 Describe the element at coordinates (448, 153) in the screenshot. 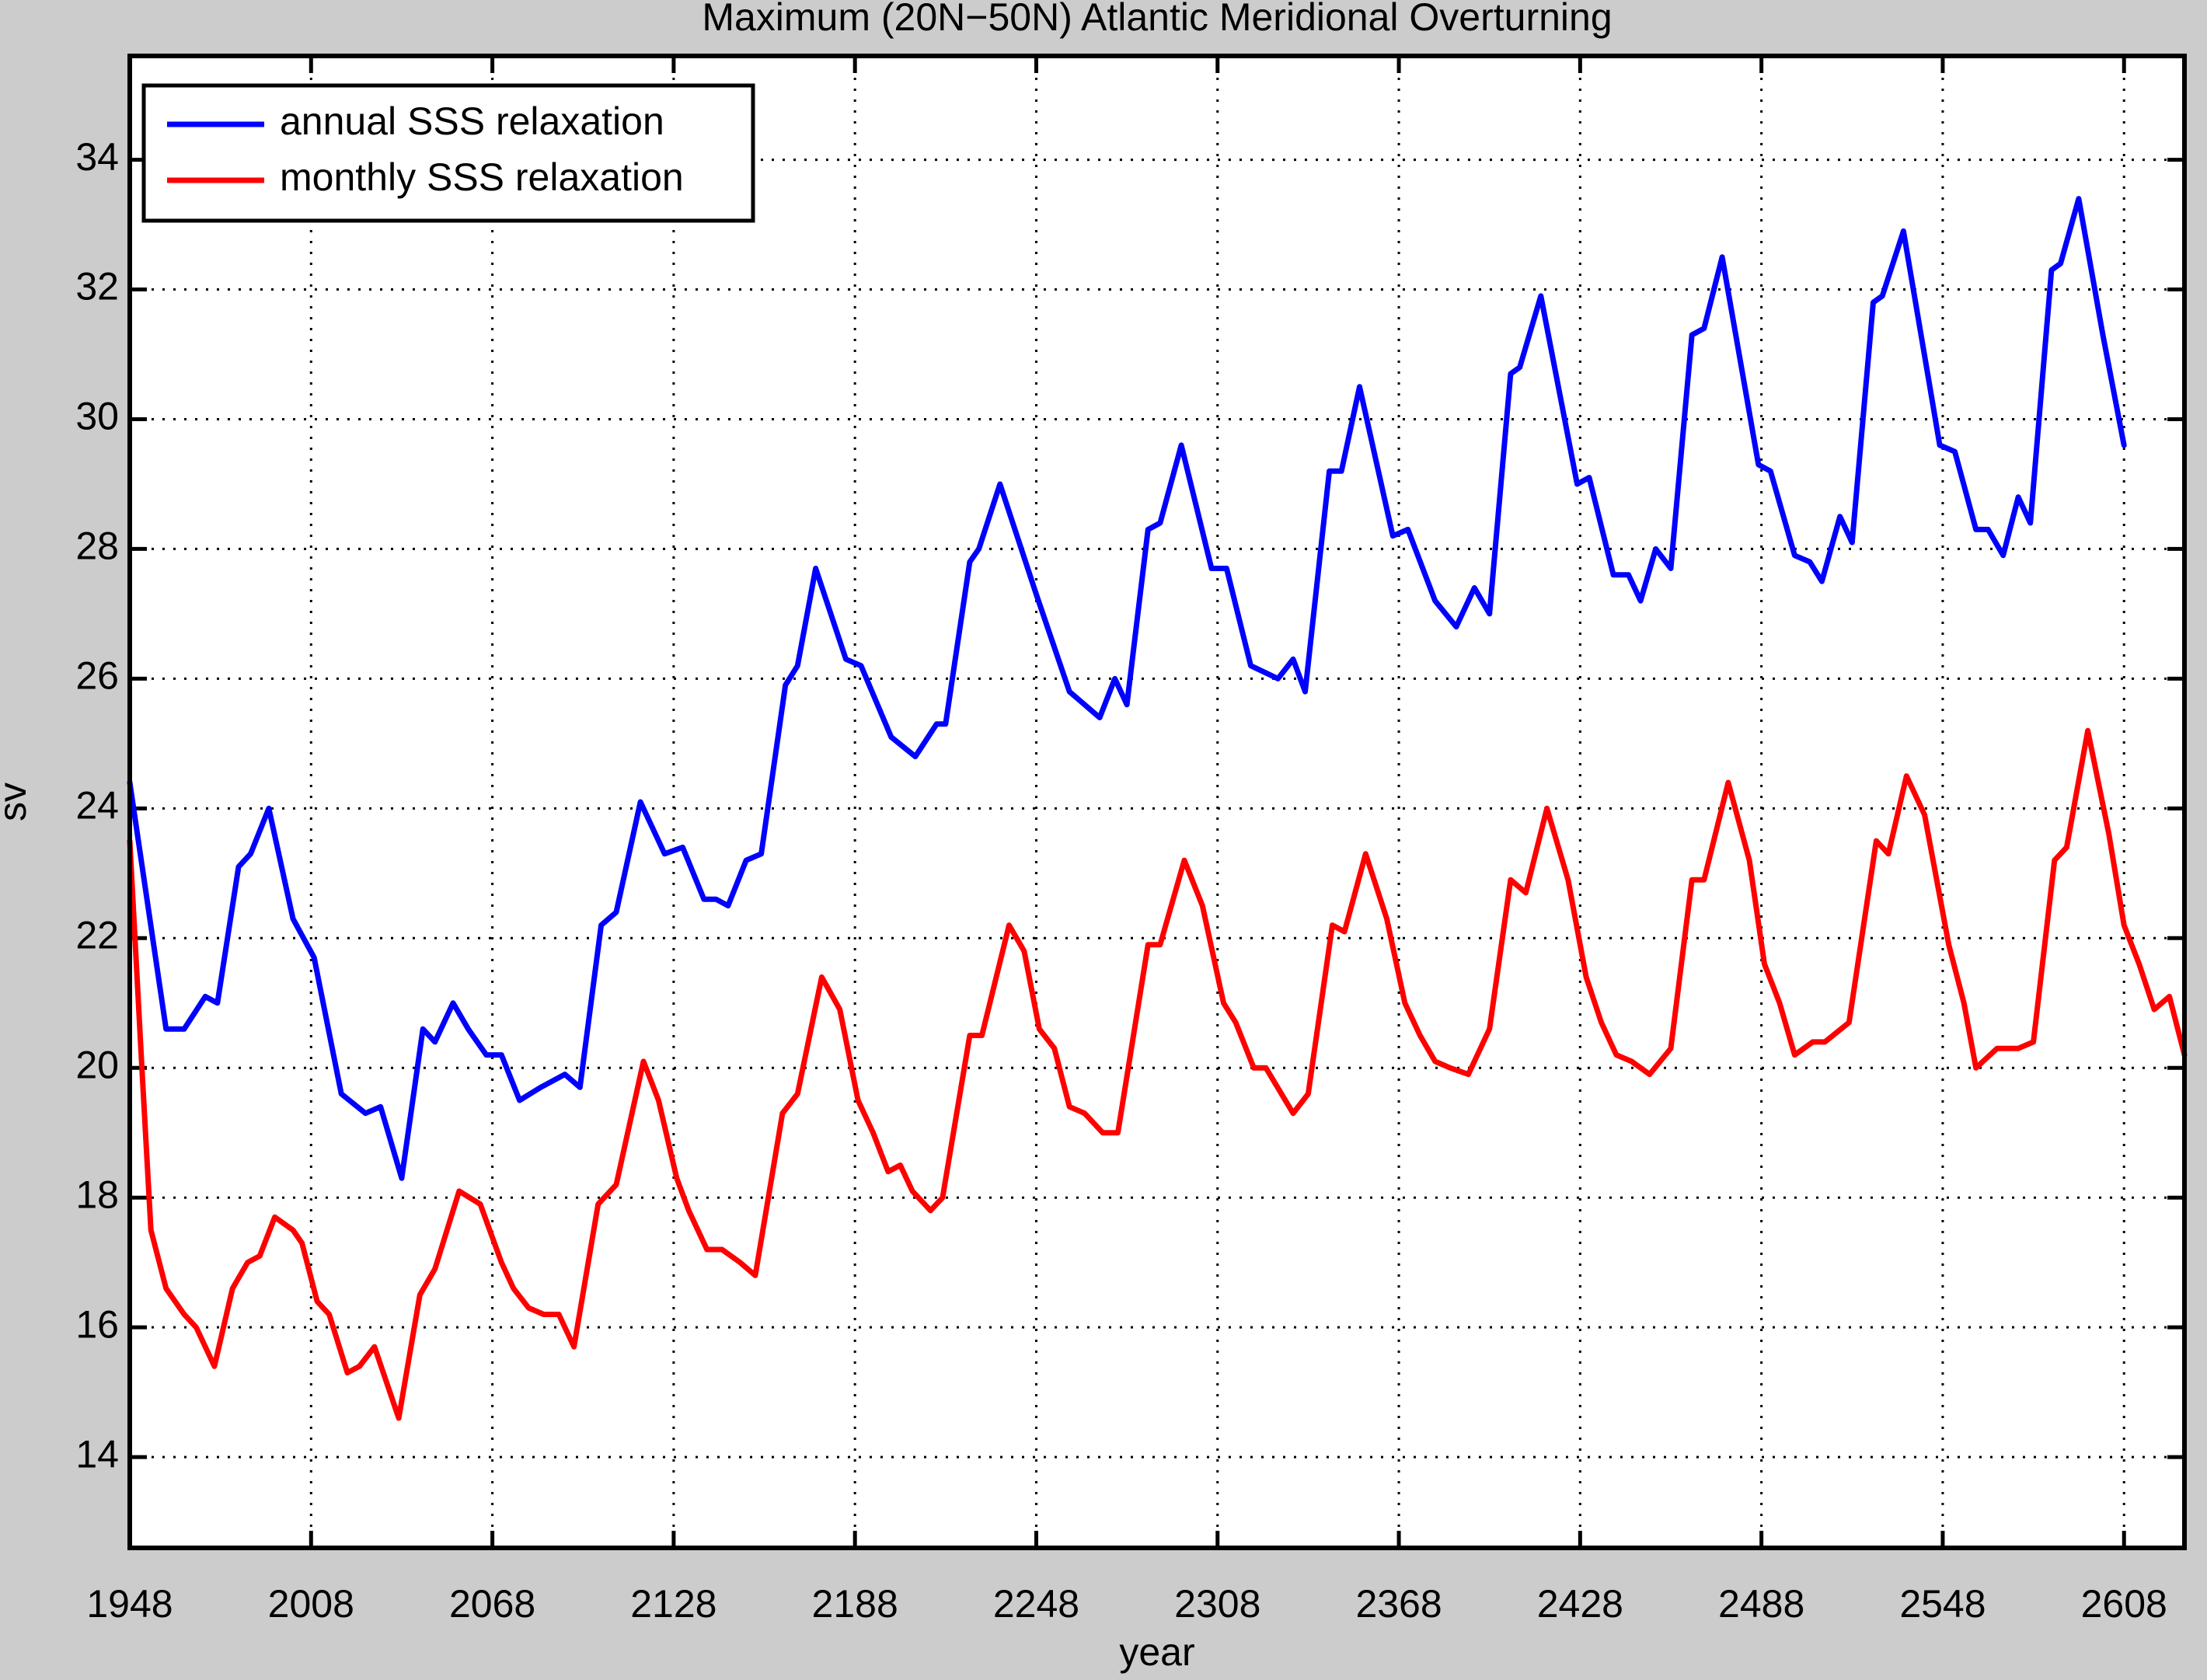

I see `legend-box` at that location.